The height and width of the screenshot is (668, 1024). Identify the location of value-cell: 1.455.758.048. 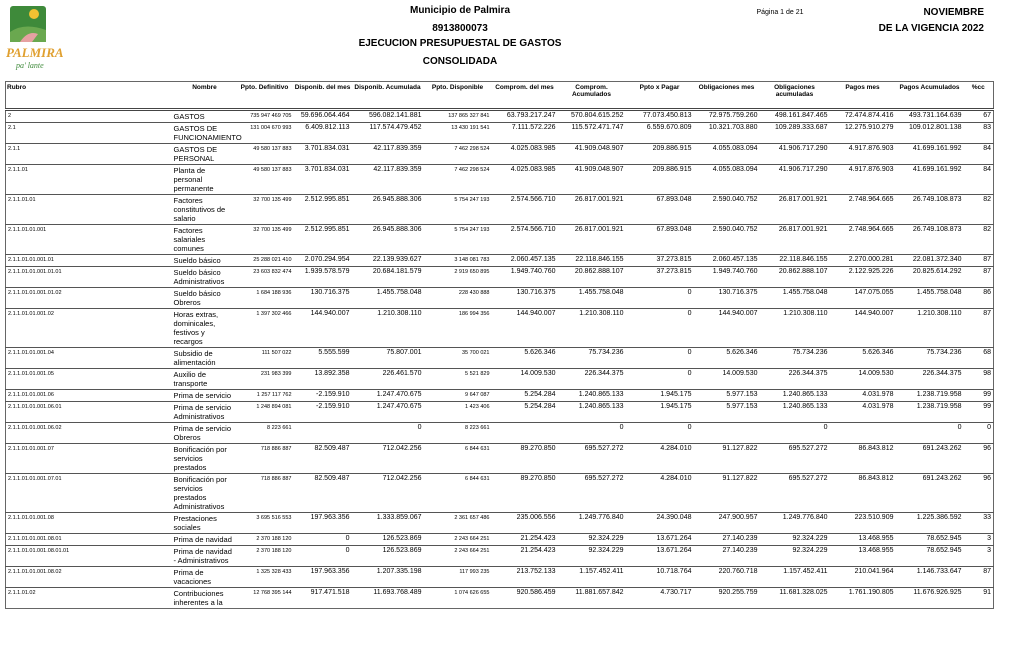
(939, 292).